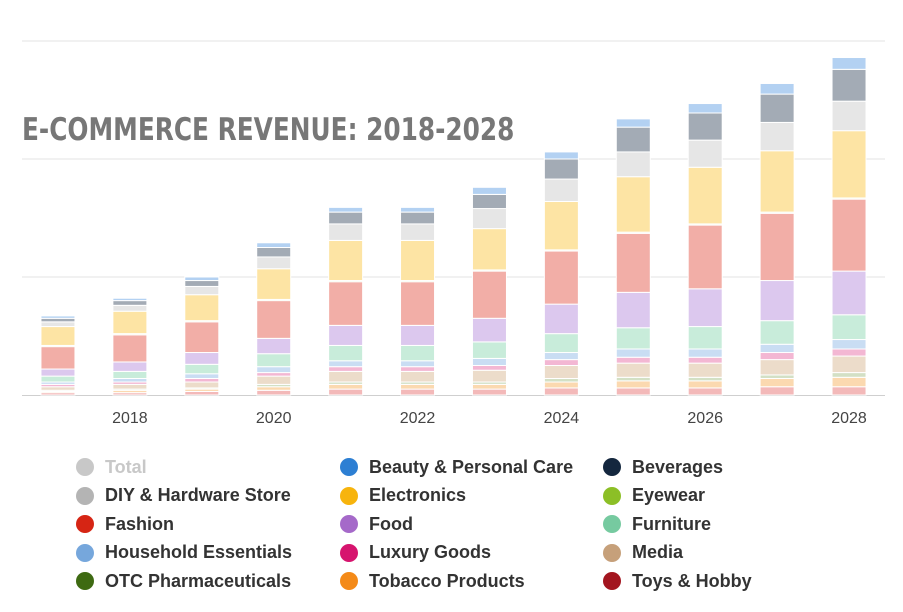 This screenshot has height=612, width=903. I want to click on bar-segment-diy-hardware-store-2027, so click(777, 136).